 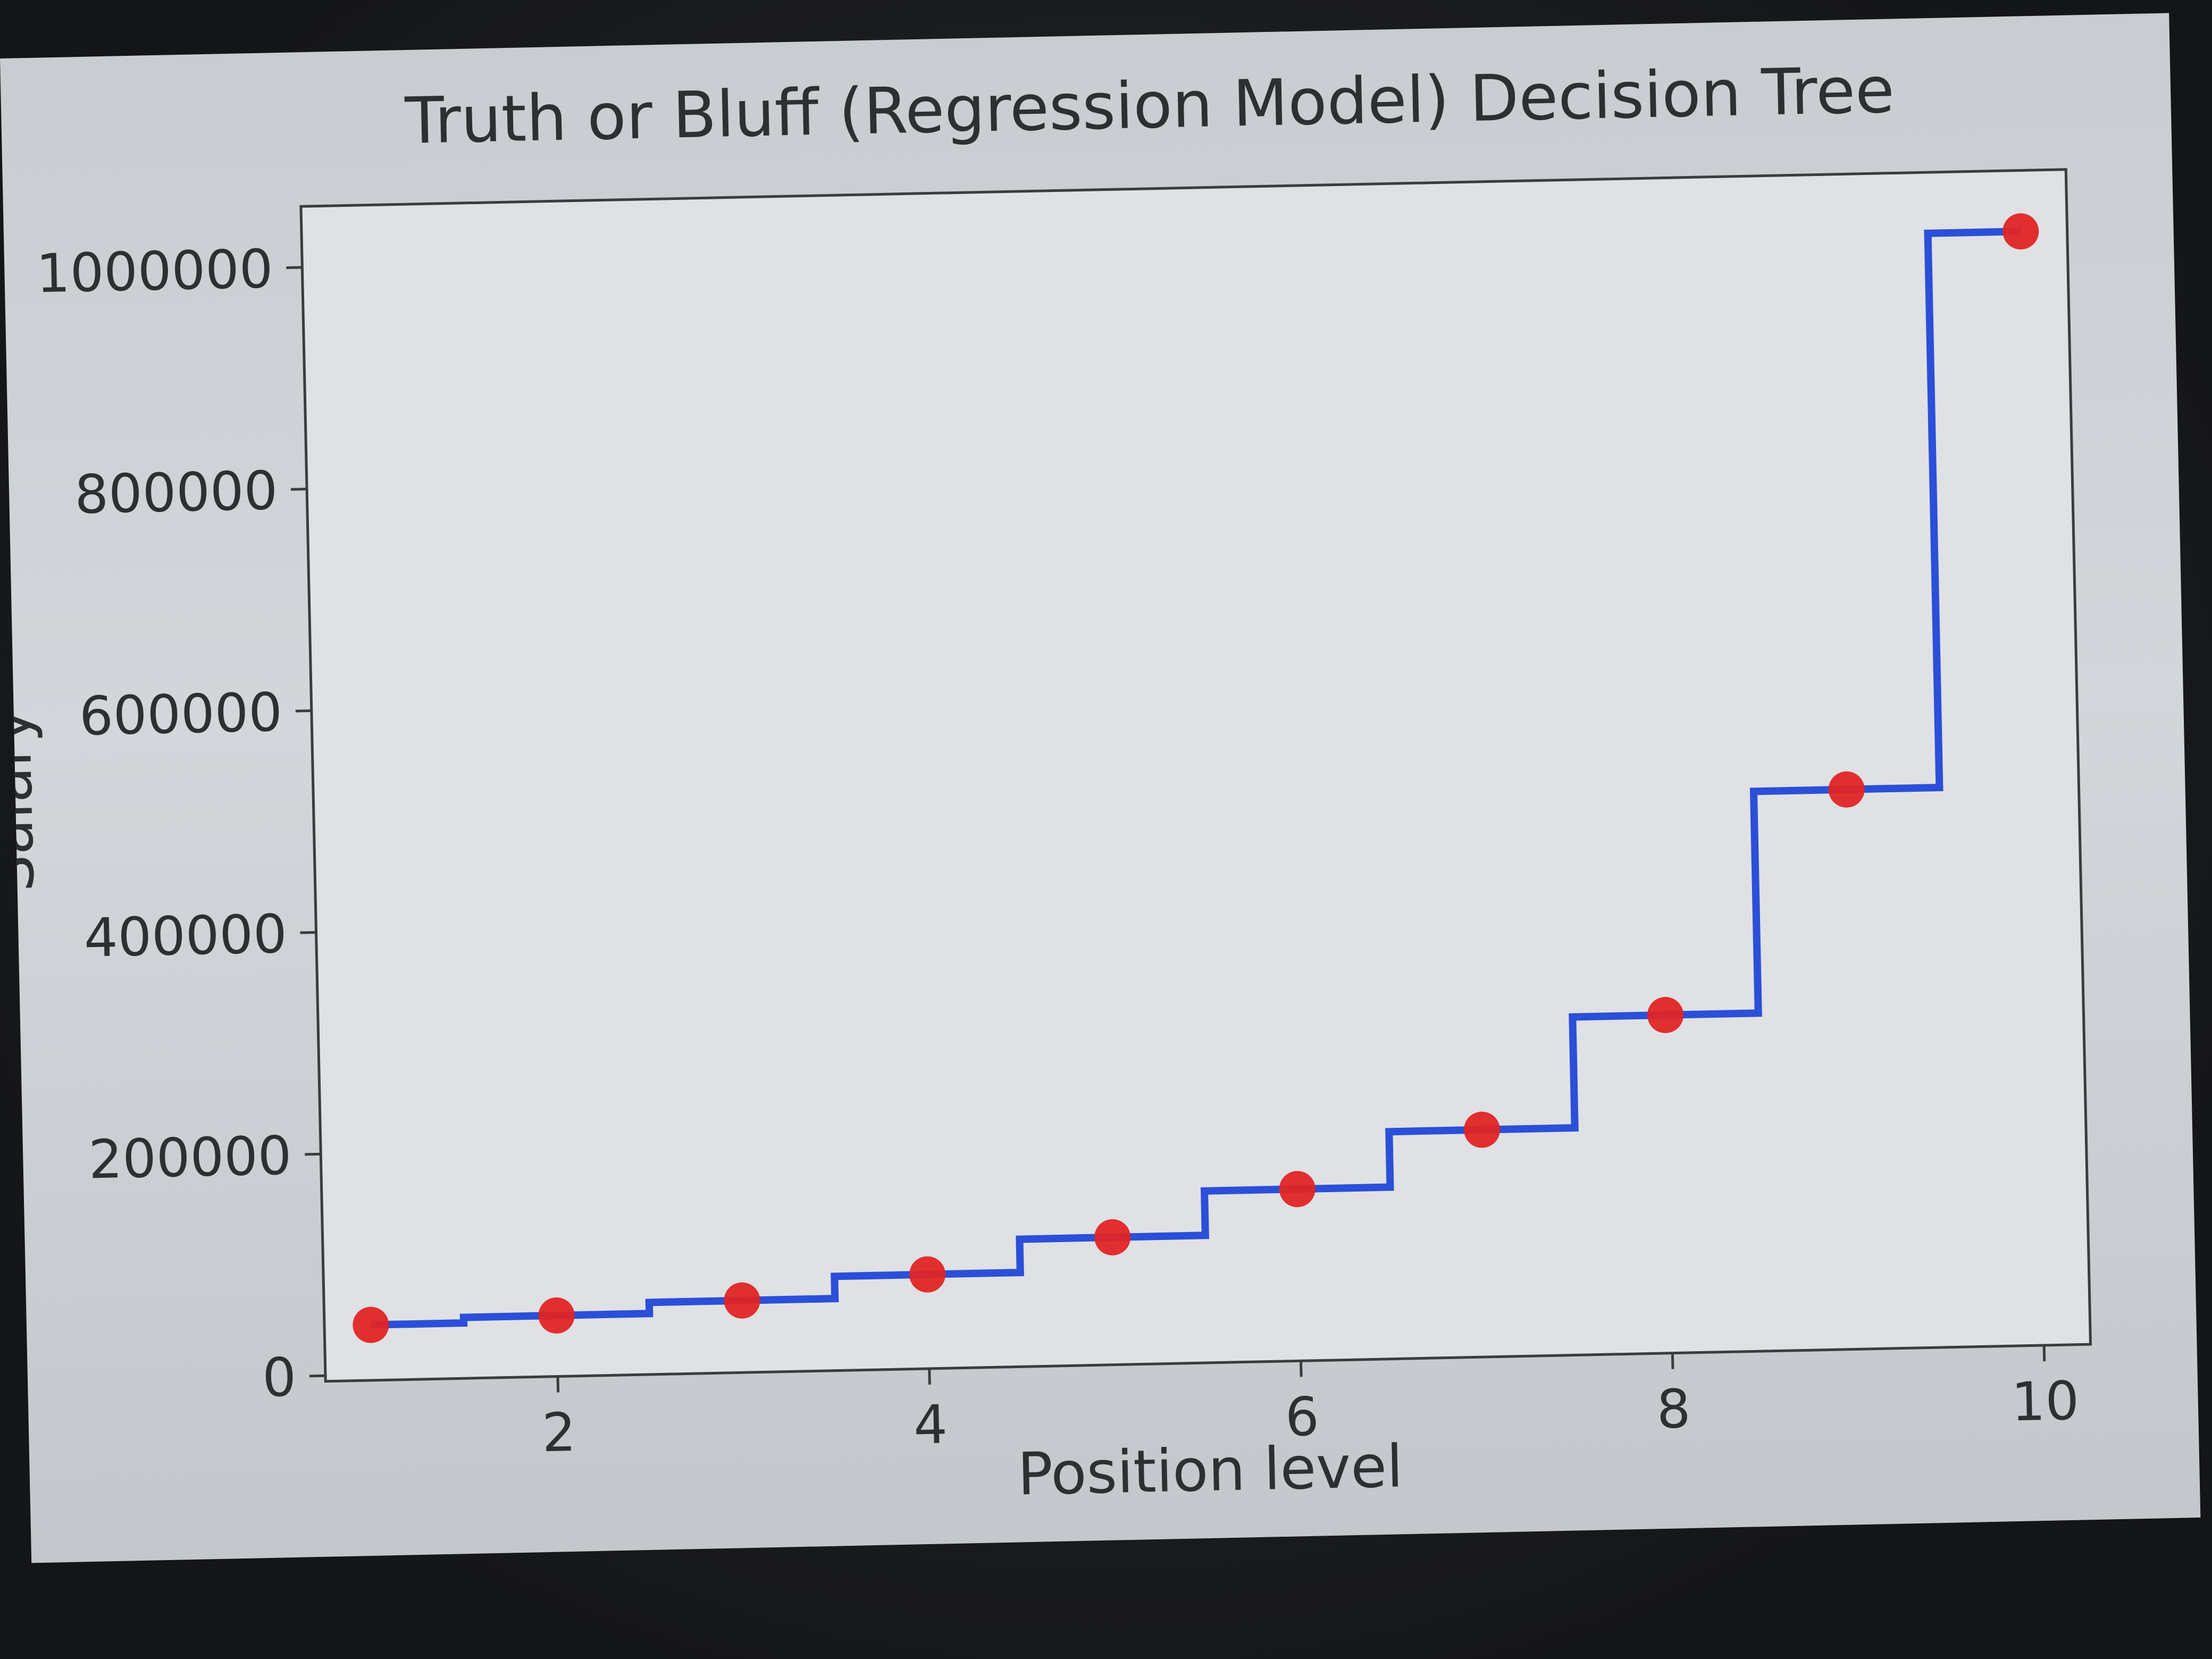 What do you see at coordinates (155, 271) in the screenshot?
I see `y-tick-label: 1000000` at bounding box center [155, 271].